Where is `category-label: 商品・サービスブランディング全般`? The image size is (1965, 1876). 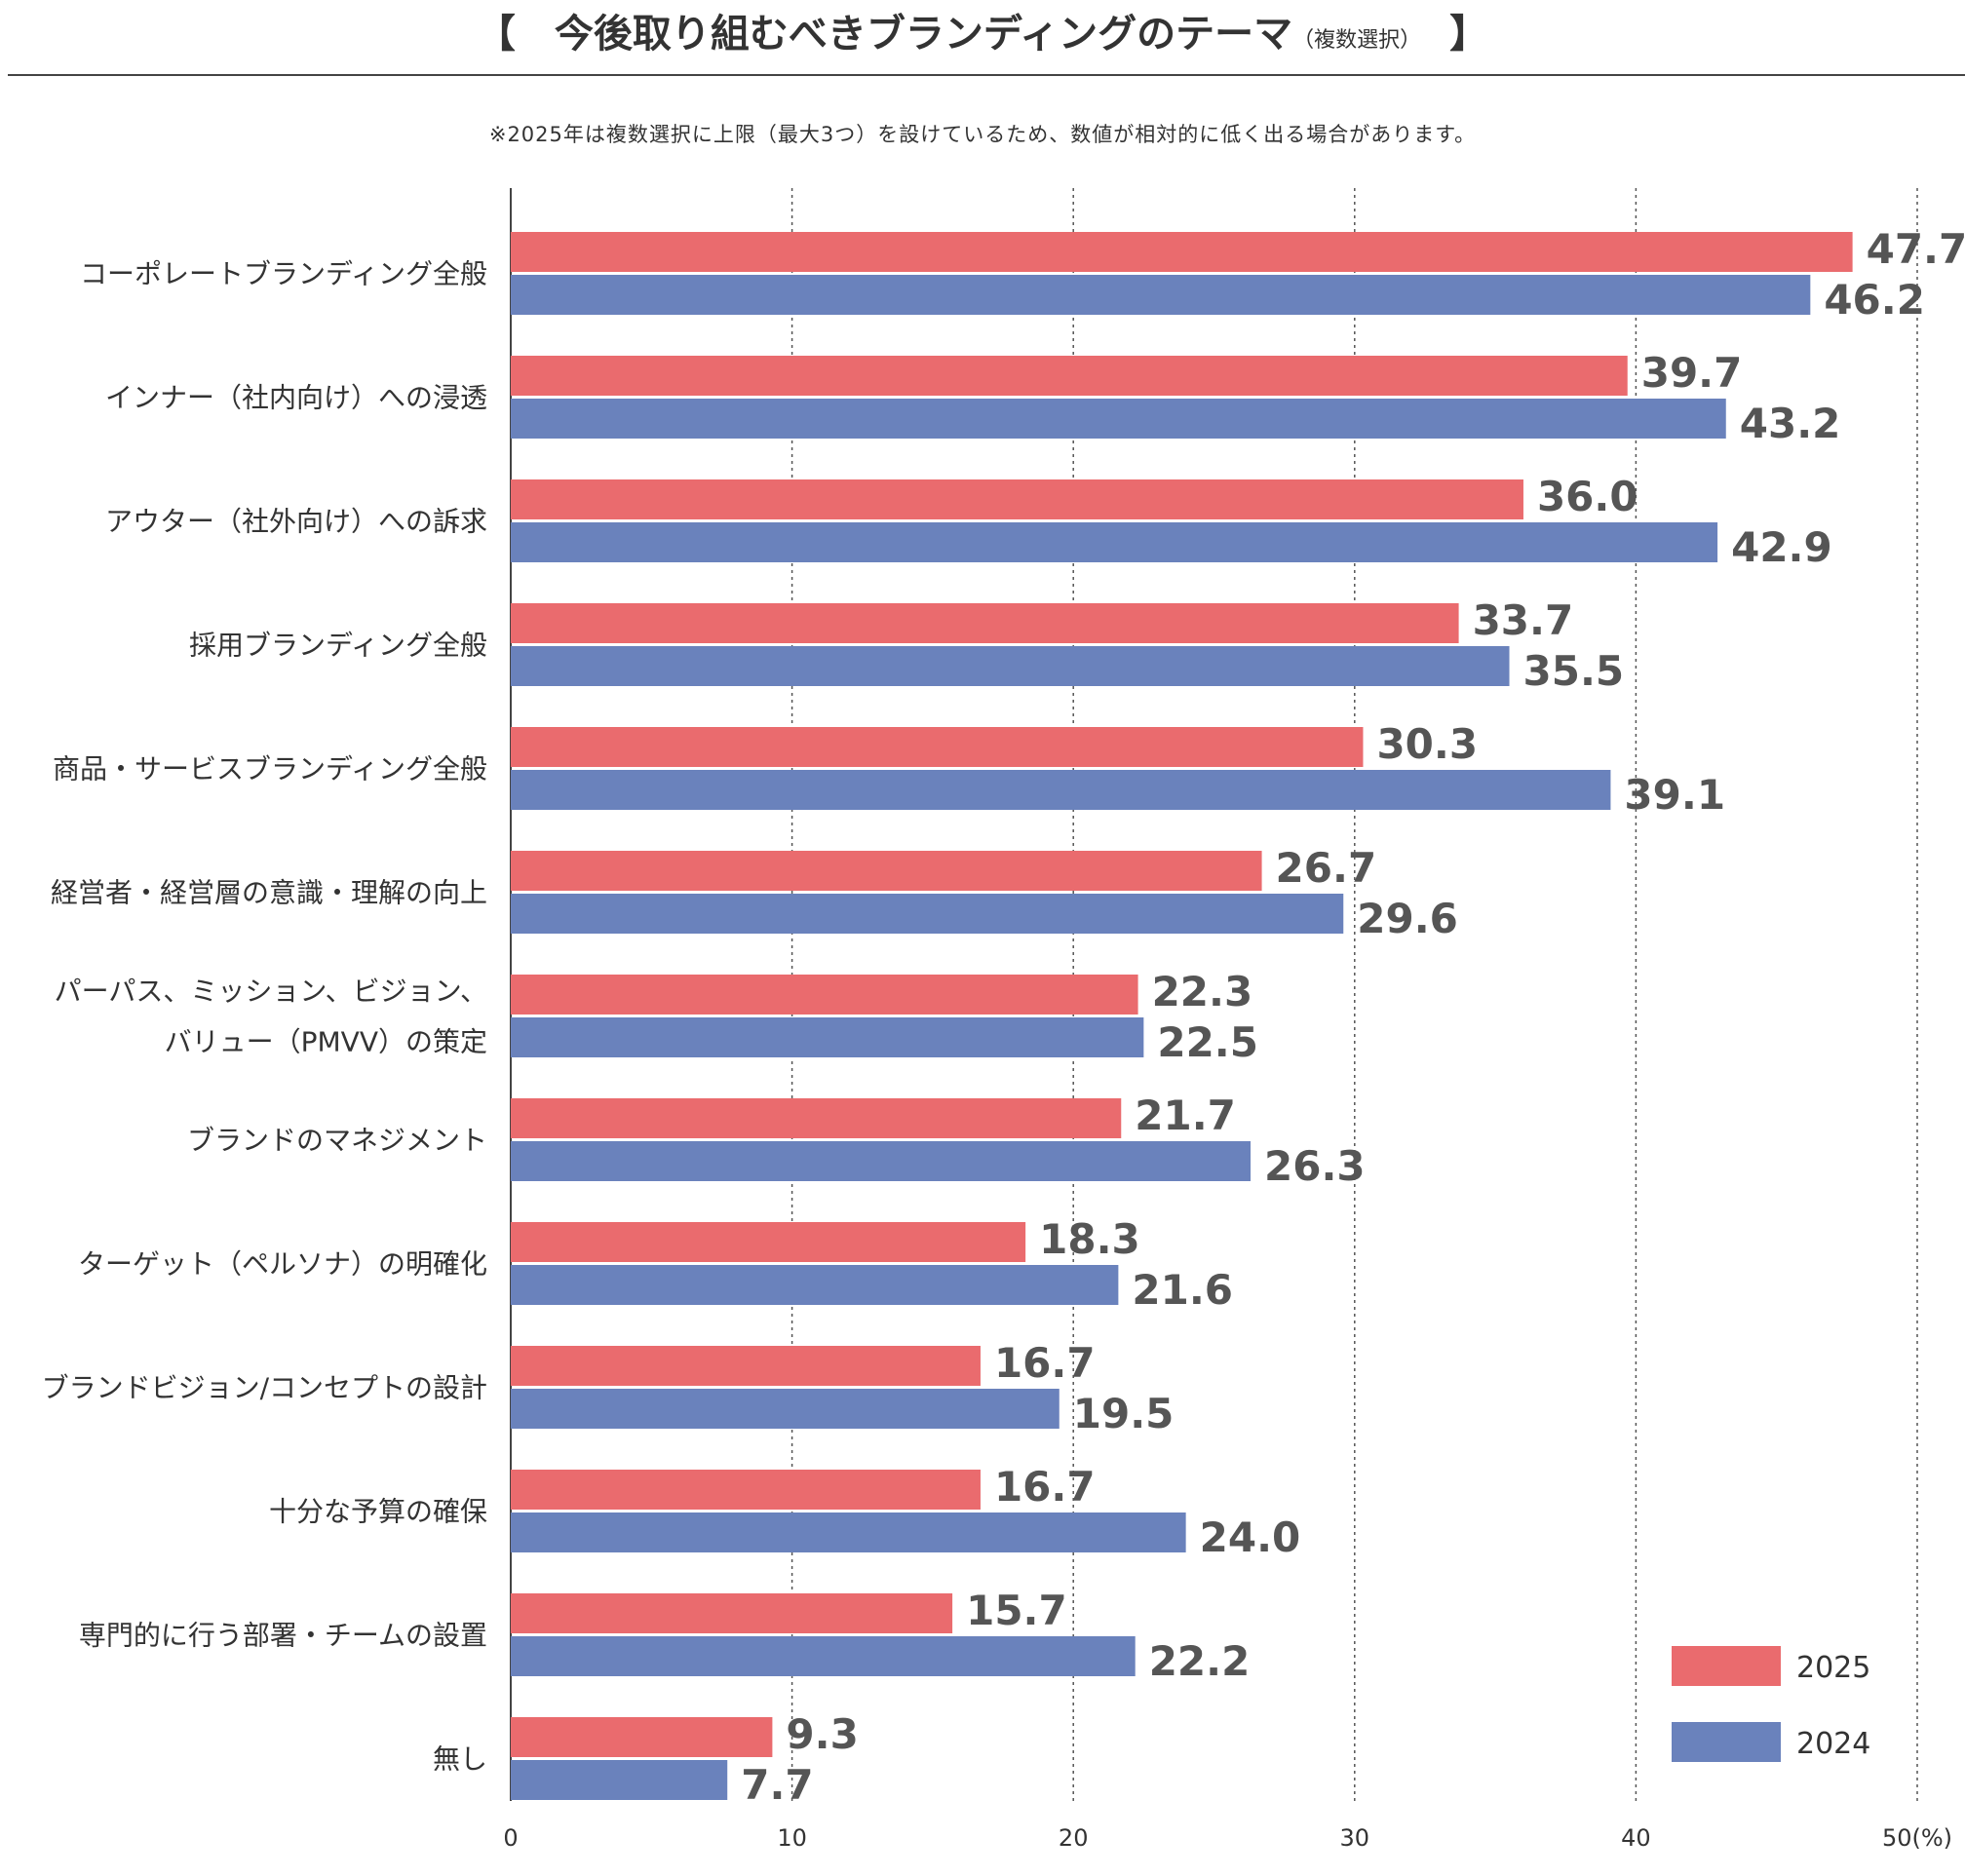
category-label: 商品・サービスブランディング全般 is located at coordinates (270, 769).